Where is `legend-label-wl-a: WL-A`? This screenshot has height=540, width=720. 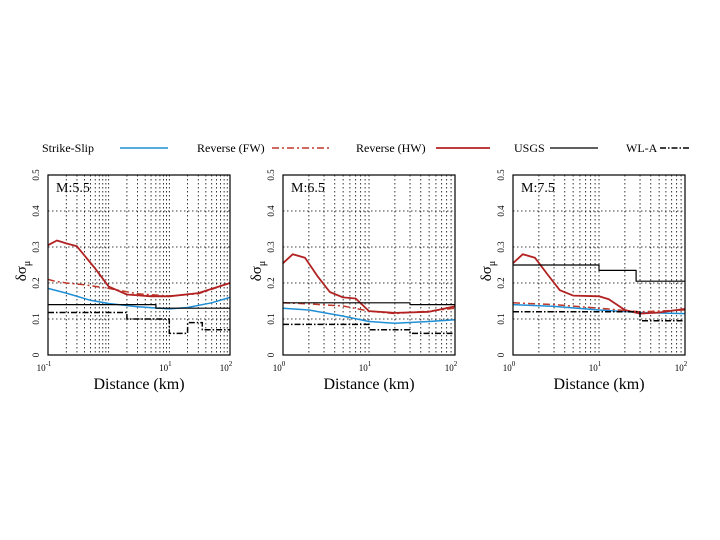 legend-label-wl-a: WL-A is located at coordinates (642, 148).